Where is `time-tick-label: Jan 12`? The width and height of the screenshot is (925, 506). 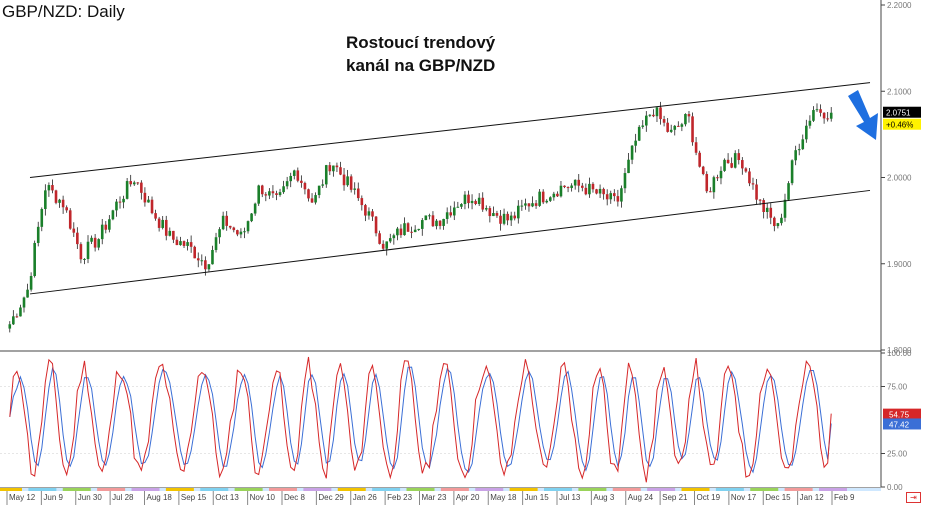 time-tick-label: Jan 12 is located at coordinates (812, 497).